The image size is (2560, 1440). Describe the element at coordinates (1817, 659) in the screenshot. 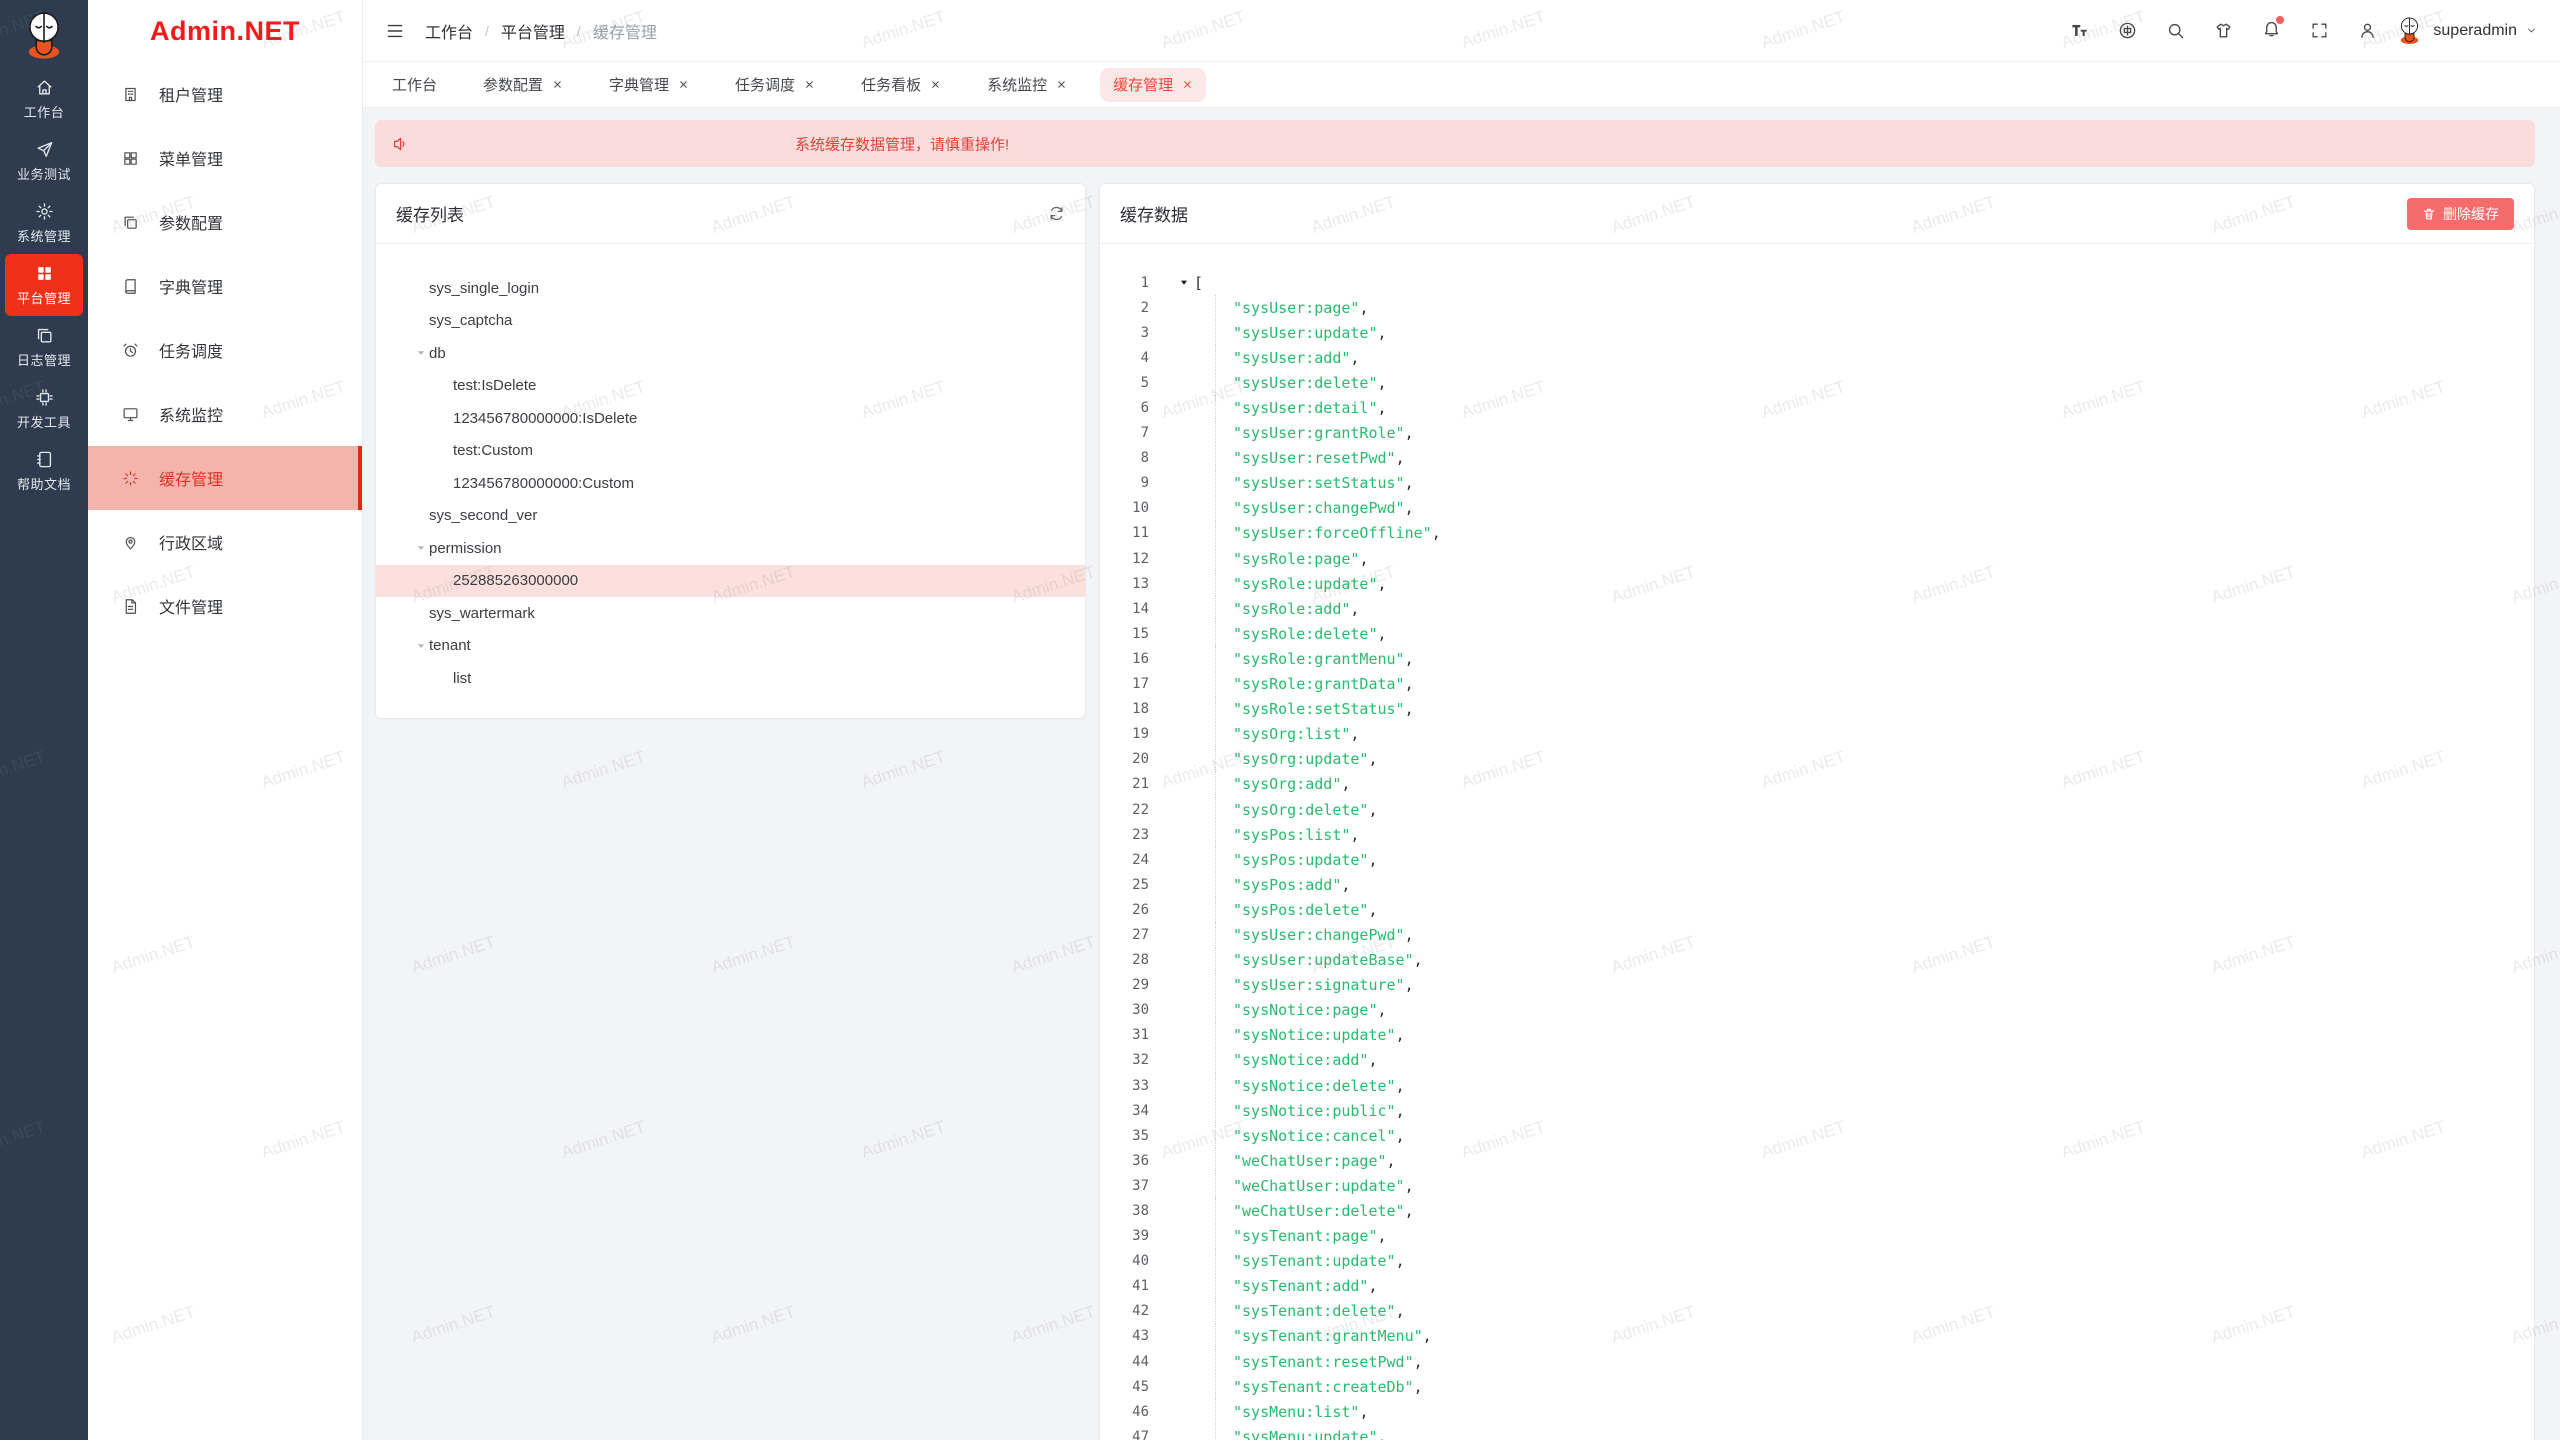

I see `json-line: 16 "sysRole:grantMenu",` at that location.